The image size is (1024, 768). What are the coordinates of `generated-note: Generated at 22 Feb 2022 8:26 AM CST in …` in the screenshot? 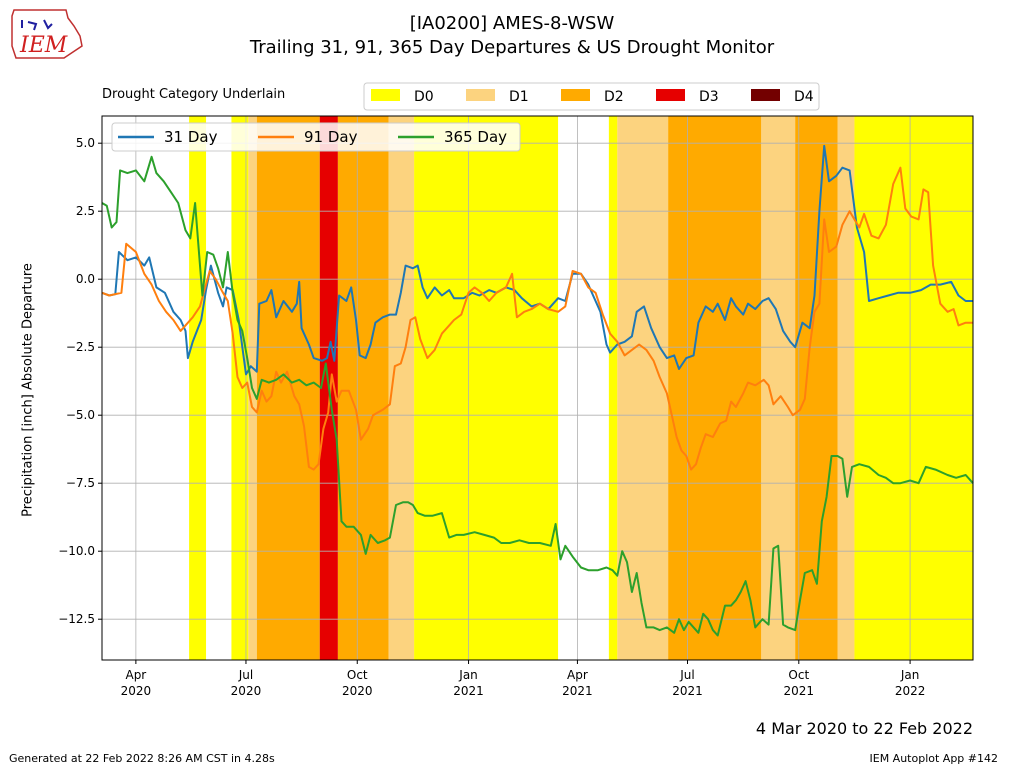 It's located at (142, 758).